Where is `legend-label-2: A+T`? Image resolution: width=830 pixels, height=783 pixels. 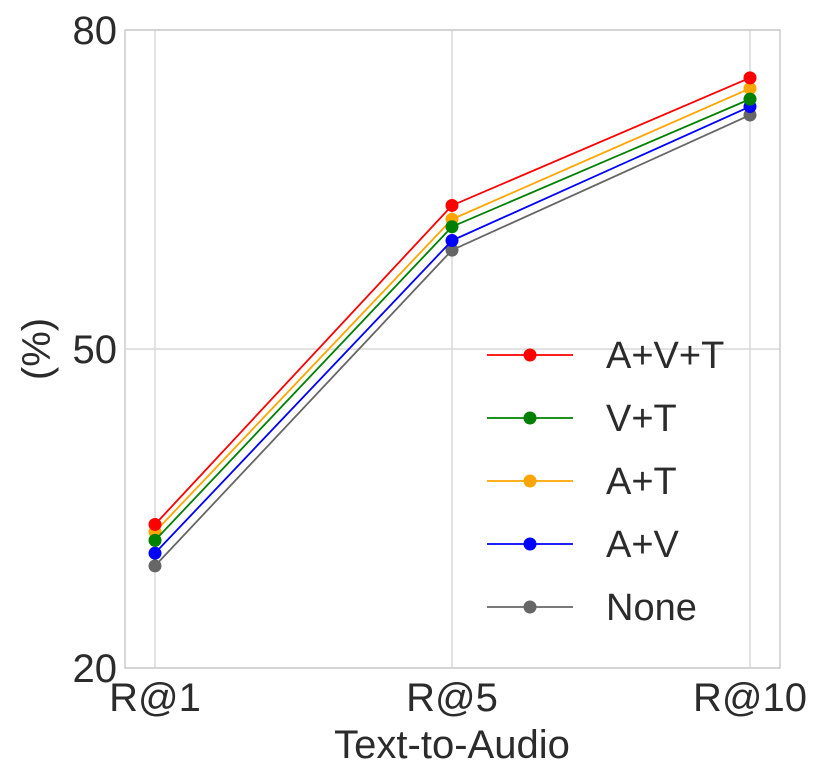
legend-label-2: A+T is located at coordinates (641, 482).